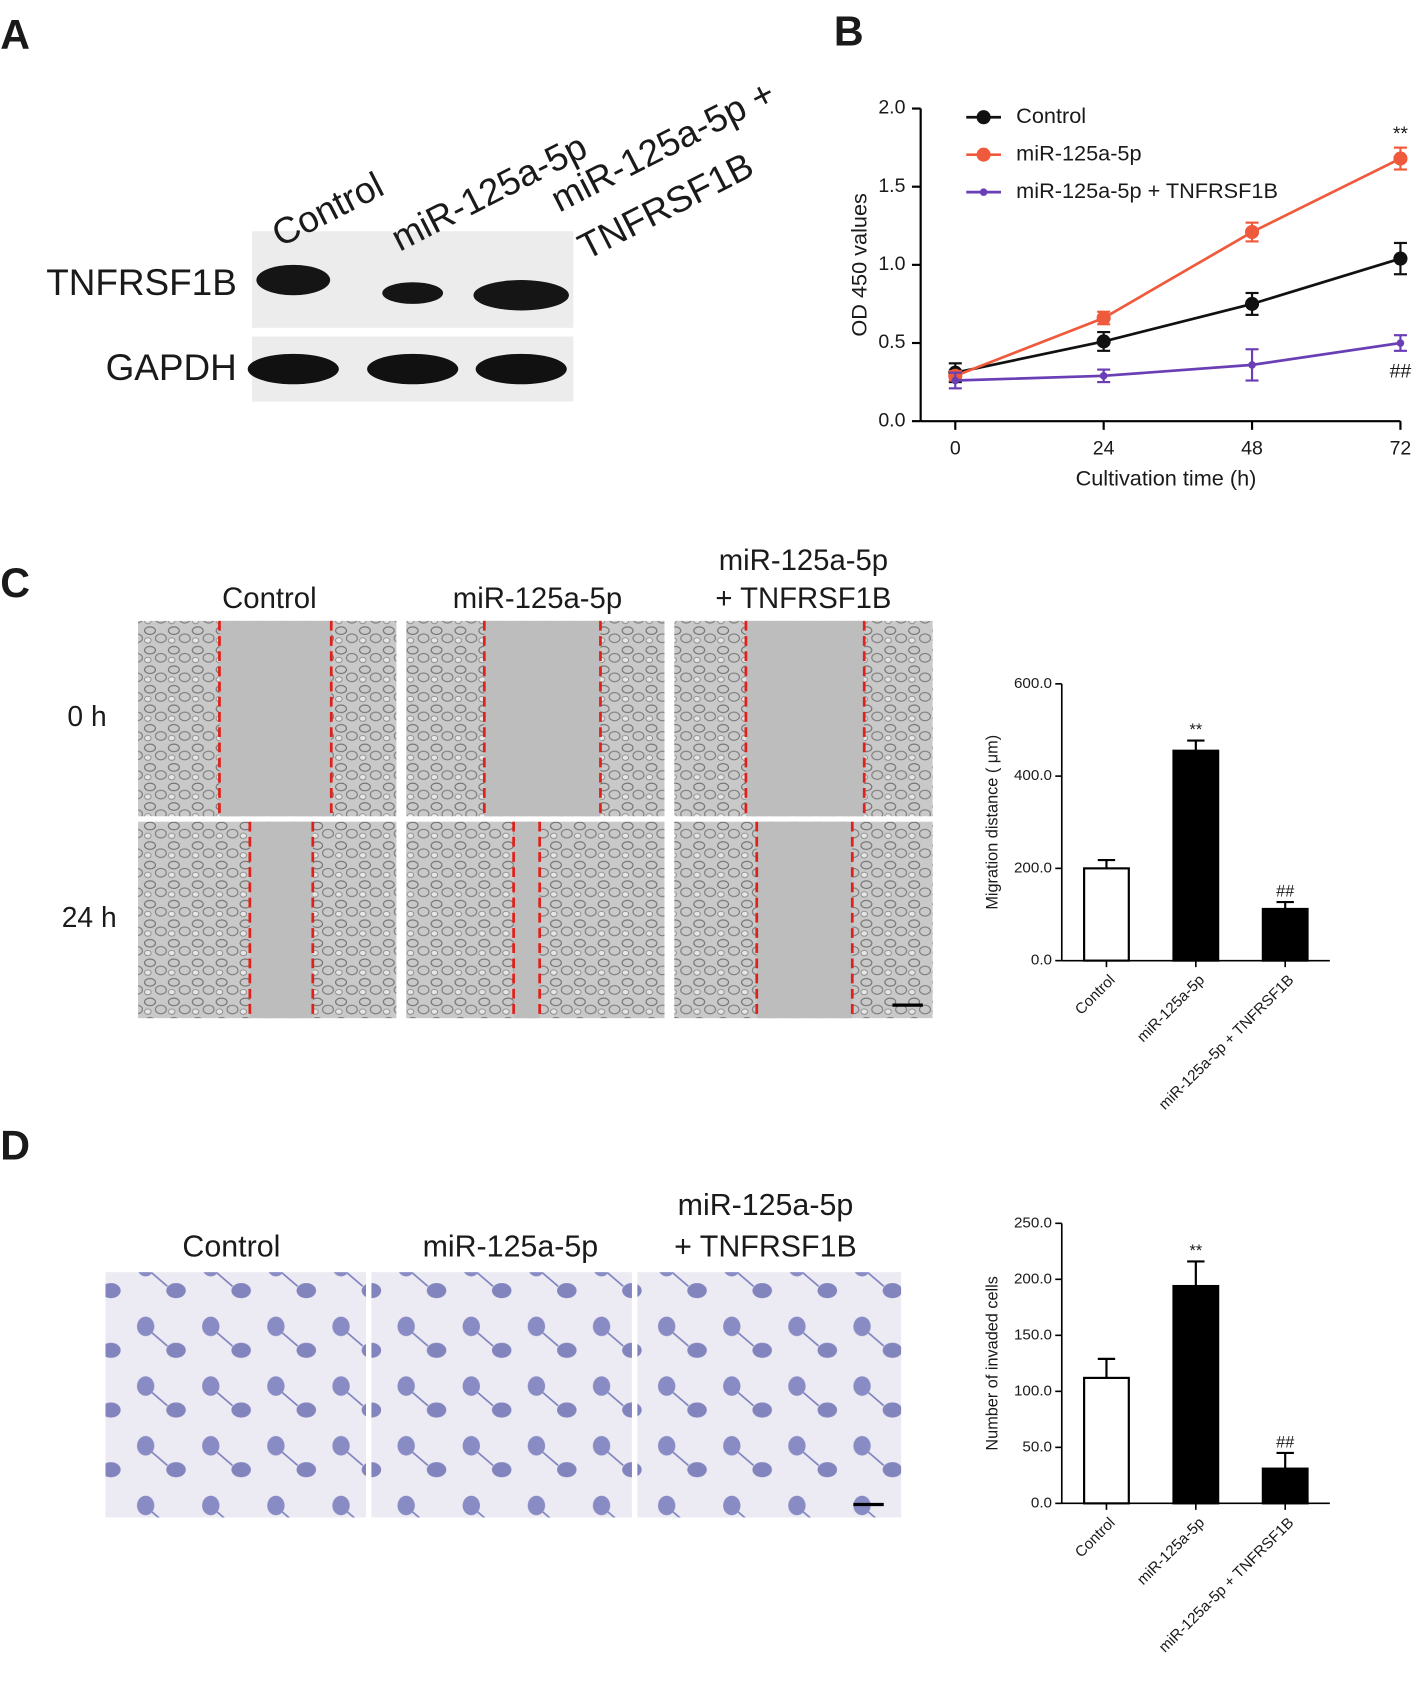 Image resolution: width=1418 pixels, height=1702 pixels. What do you see at coordinates (1033, 1222) in the screenshot?
I see `y-tick-label: 250.0` at bounding box center [1033, 1222].